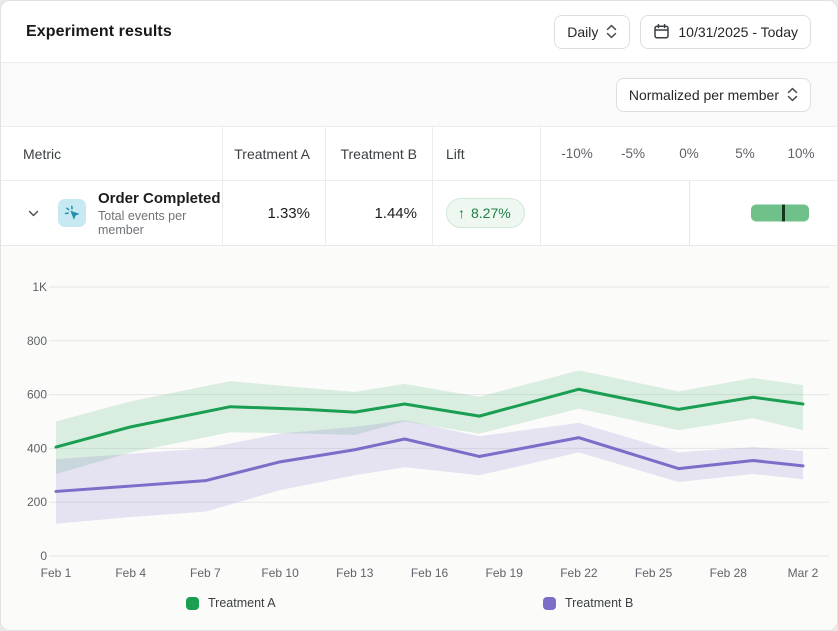 The height and width of the screenshot is (631, 838). What do you see at coordinates (43, 556) in the screenshot?
I see `svg-text: 0` at bounding box center [43, 556].